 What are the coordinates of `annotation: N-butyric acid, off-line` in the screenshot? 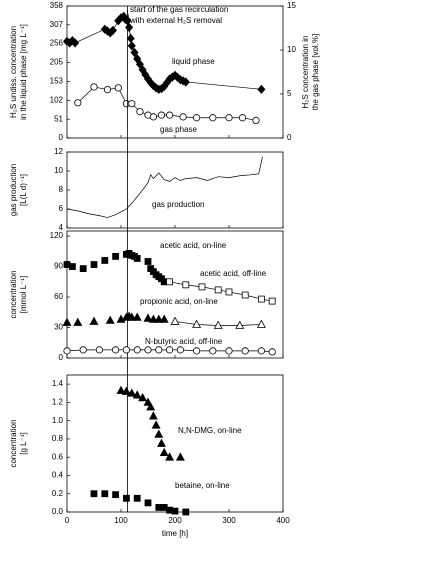 It's located at (184, 341).